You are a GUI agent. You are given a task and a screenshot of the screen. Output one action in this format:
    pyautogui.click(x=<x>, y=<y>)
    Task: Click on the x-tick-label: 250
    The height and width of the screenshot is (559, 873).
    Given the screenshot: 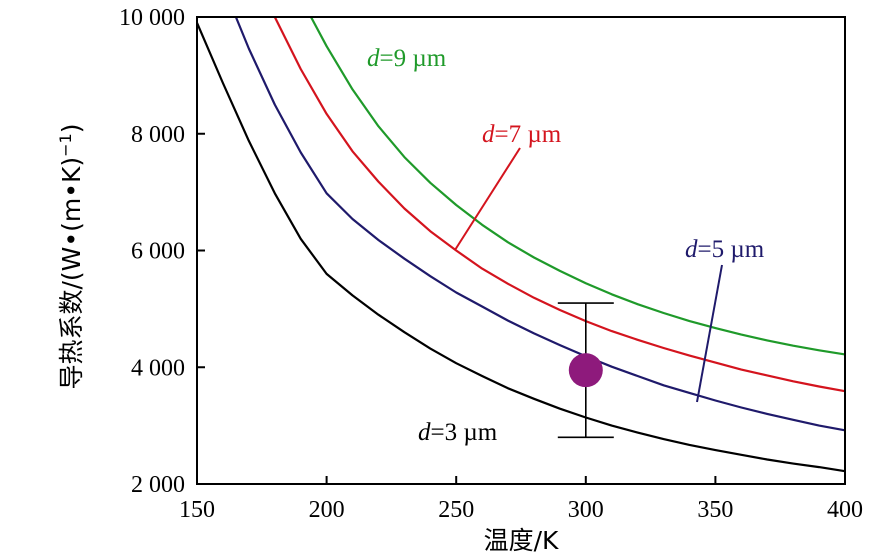 What is the action you would take?
    pyautogui.click(x=456, y=510)
    